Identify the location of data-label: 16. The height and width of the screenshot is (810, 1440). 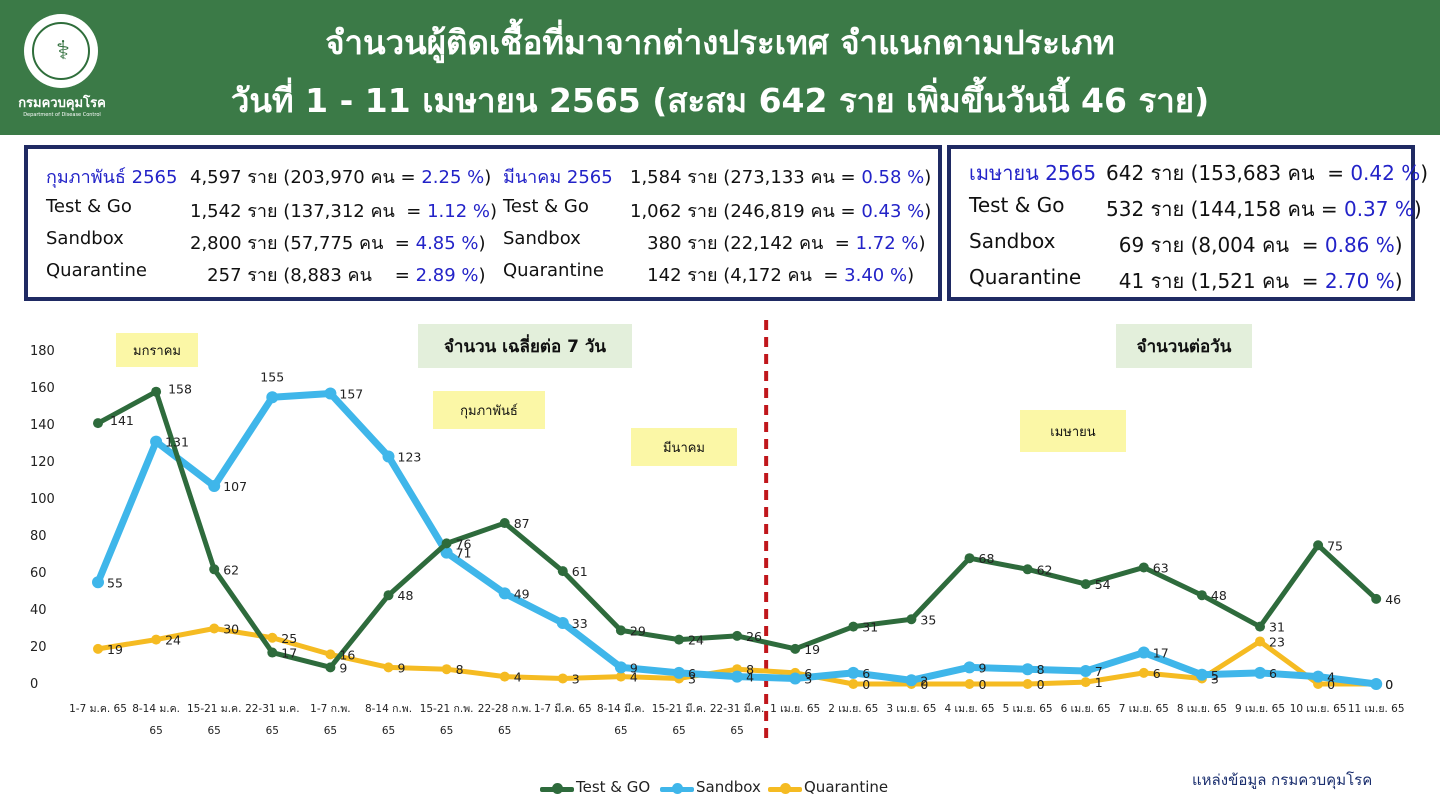
(347, 654).